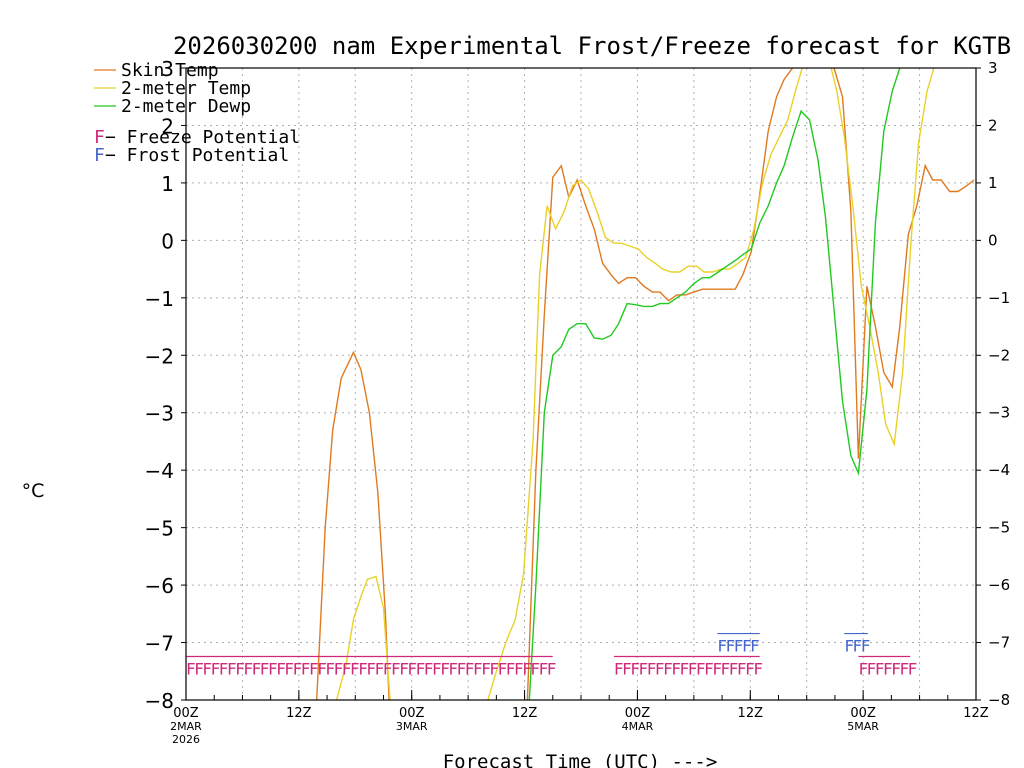 The width and height of the screenshot is (1024, 768). What do you see at coordinates (353, 525) in the screenshot?
I see `series-line-skin-temp` at bounding box center [353, 525].